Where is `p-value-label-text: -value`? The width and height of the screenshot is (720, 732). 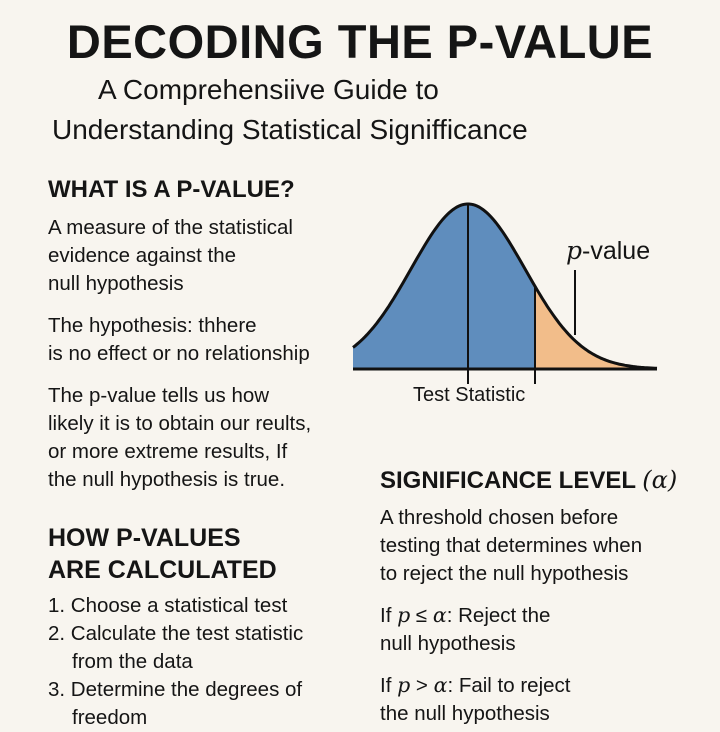
p-value-label-text: -value is located at coordinates (616, 251).